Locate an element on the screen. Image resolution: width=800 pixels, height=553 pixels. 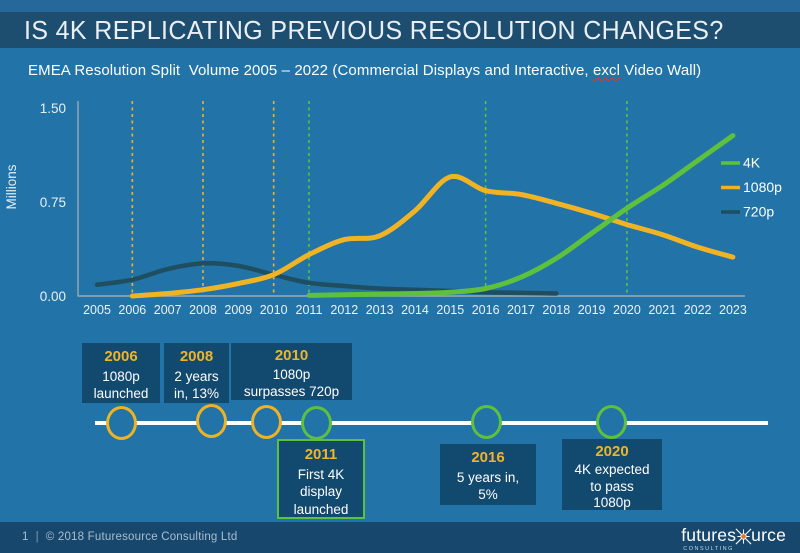
x-tick-label-2015: 2015 is located at coordinates (450, 310).